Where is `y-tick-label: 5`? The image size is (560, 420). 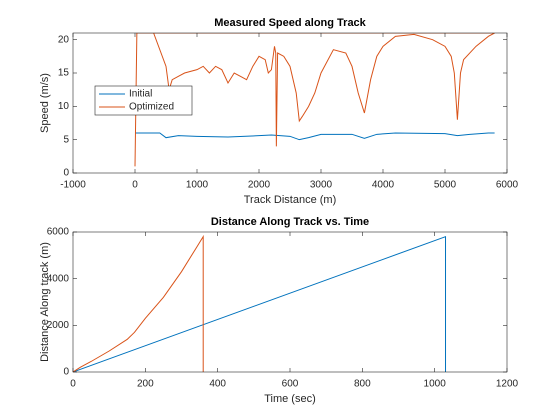 y-tick-label: 5 is located at coordinates (66, 139).